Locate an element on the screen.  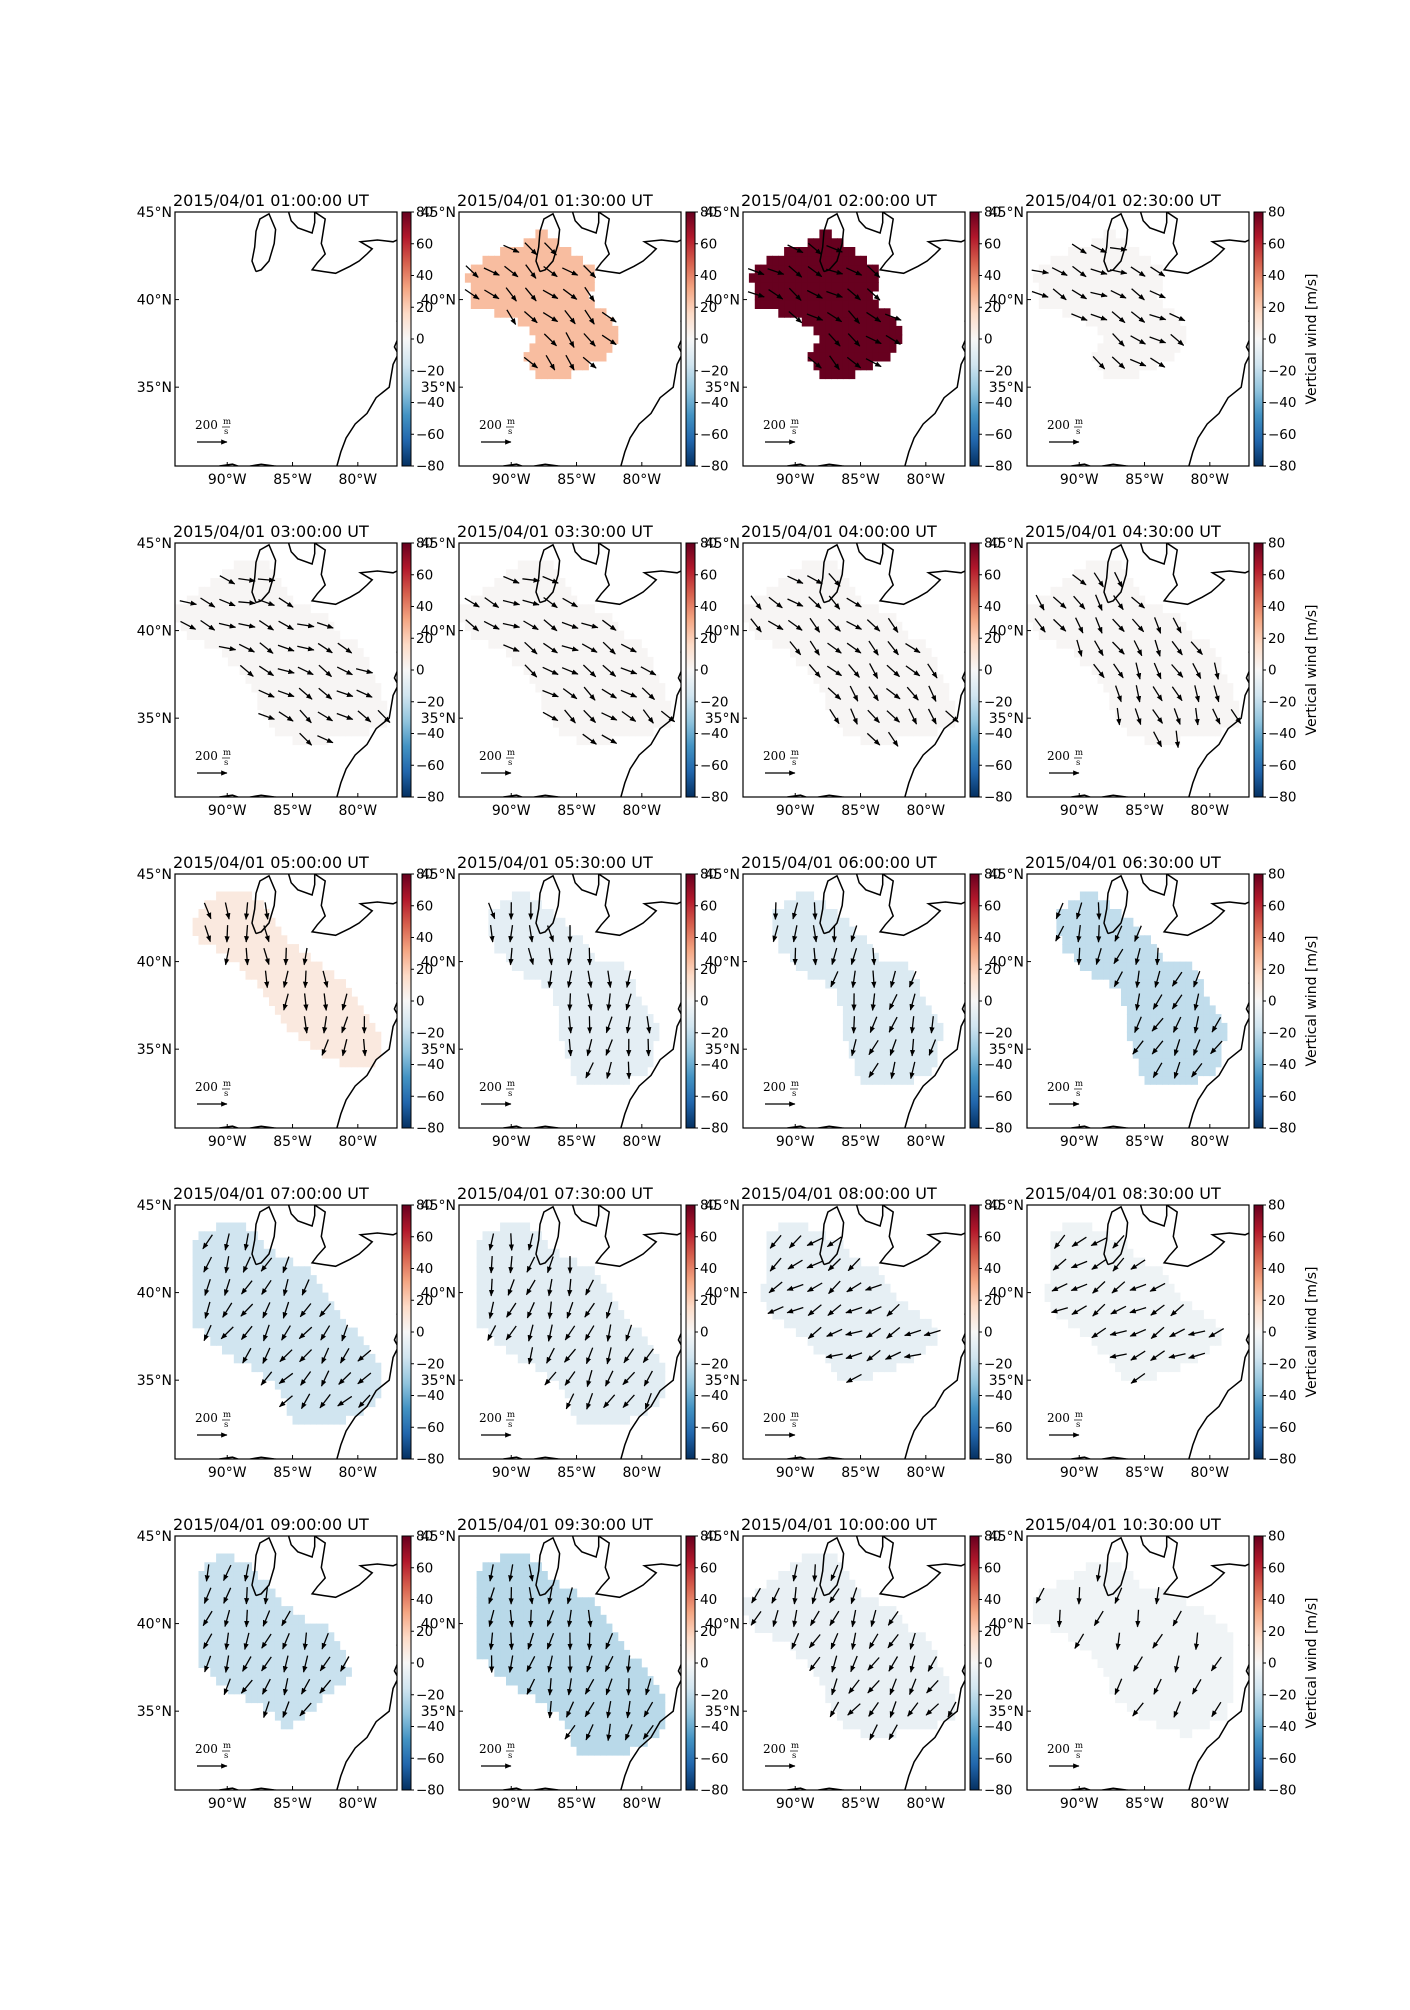
lon-tick-label: 80°W is located at coordinates (925, 1142).